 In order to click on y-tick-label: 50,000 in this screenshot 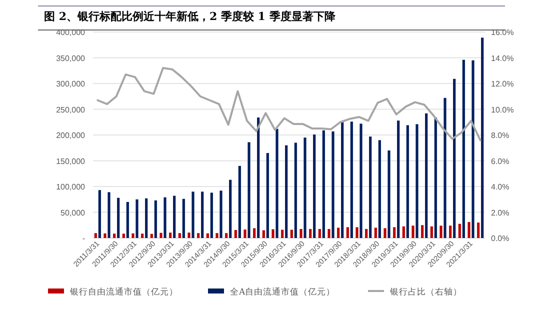, I will do `click(73, 213)`.